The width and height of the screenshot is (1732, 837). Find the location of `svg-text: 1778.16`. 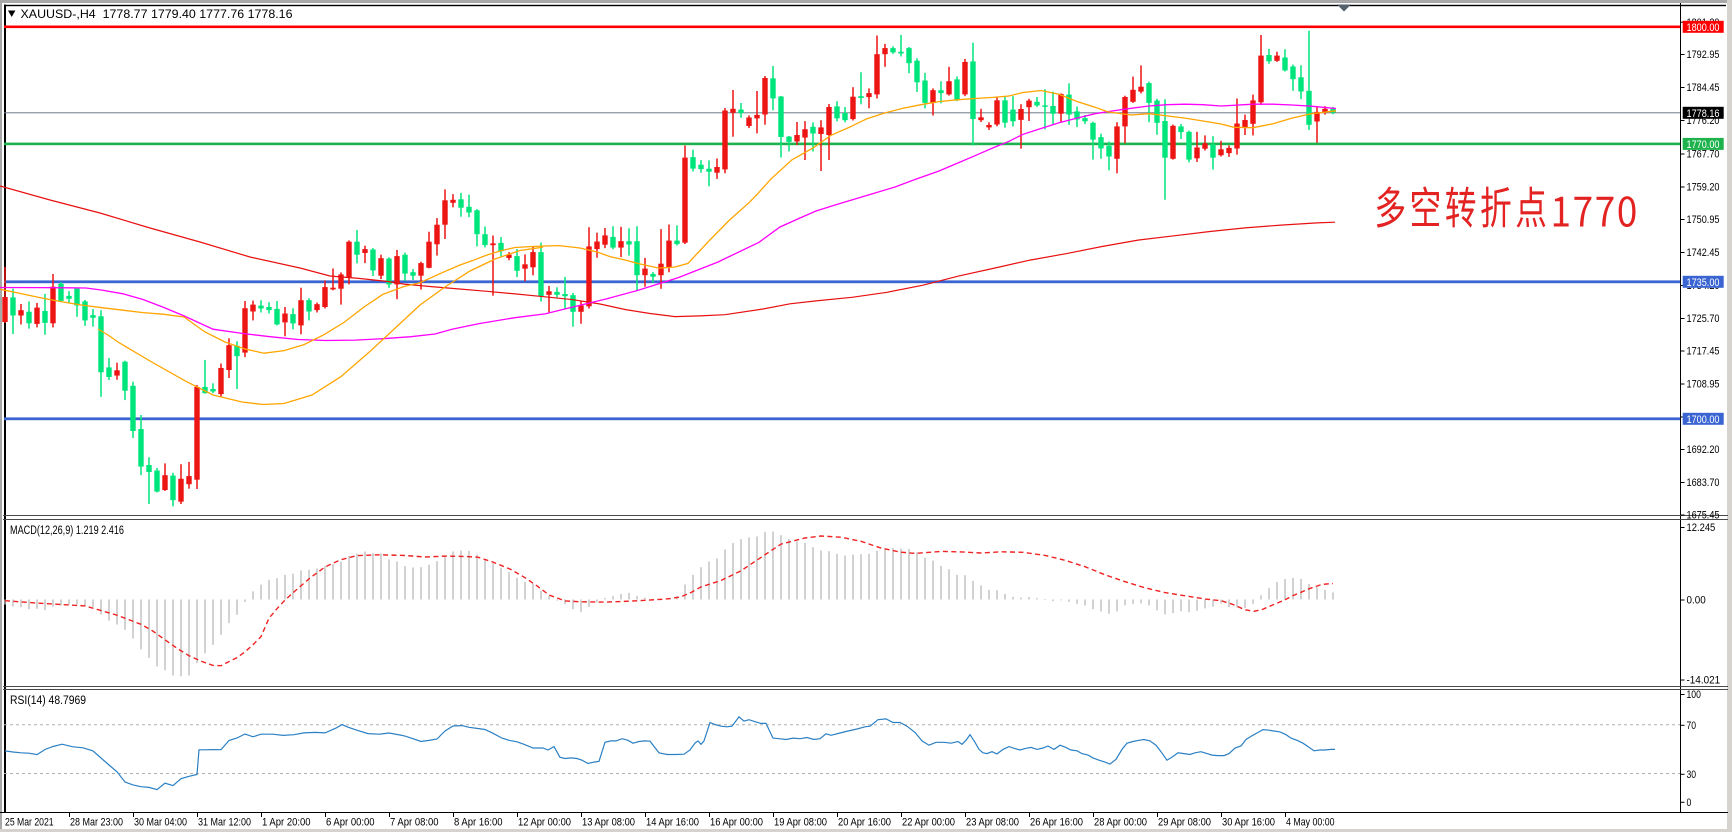

svg-text: 1778.16 is located at coordinates (1703, 114).